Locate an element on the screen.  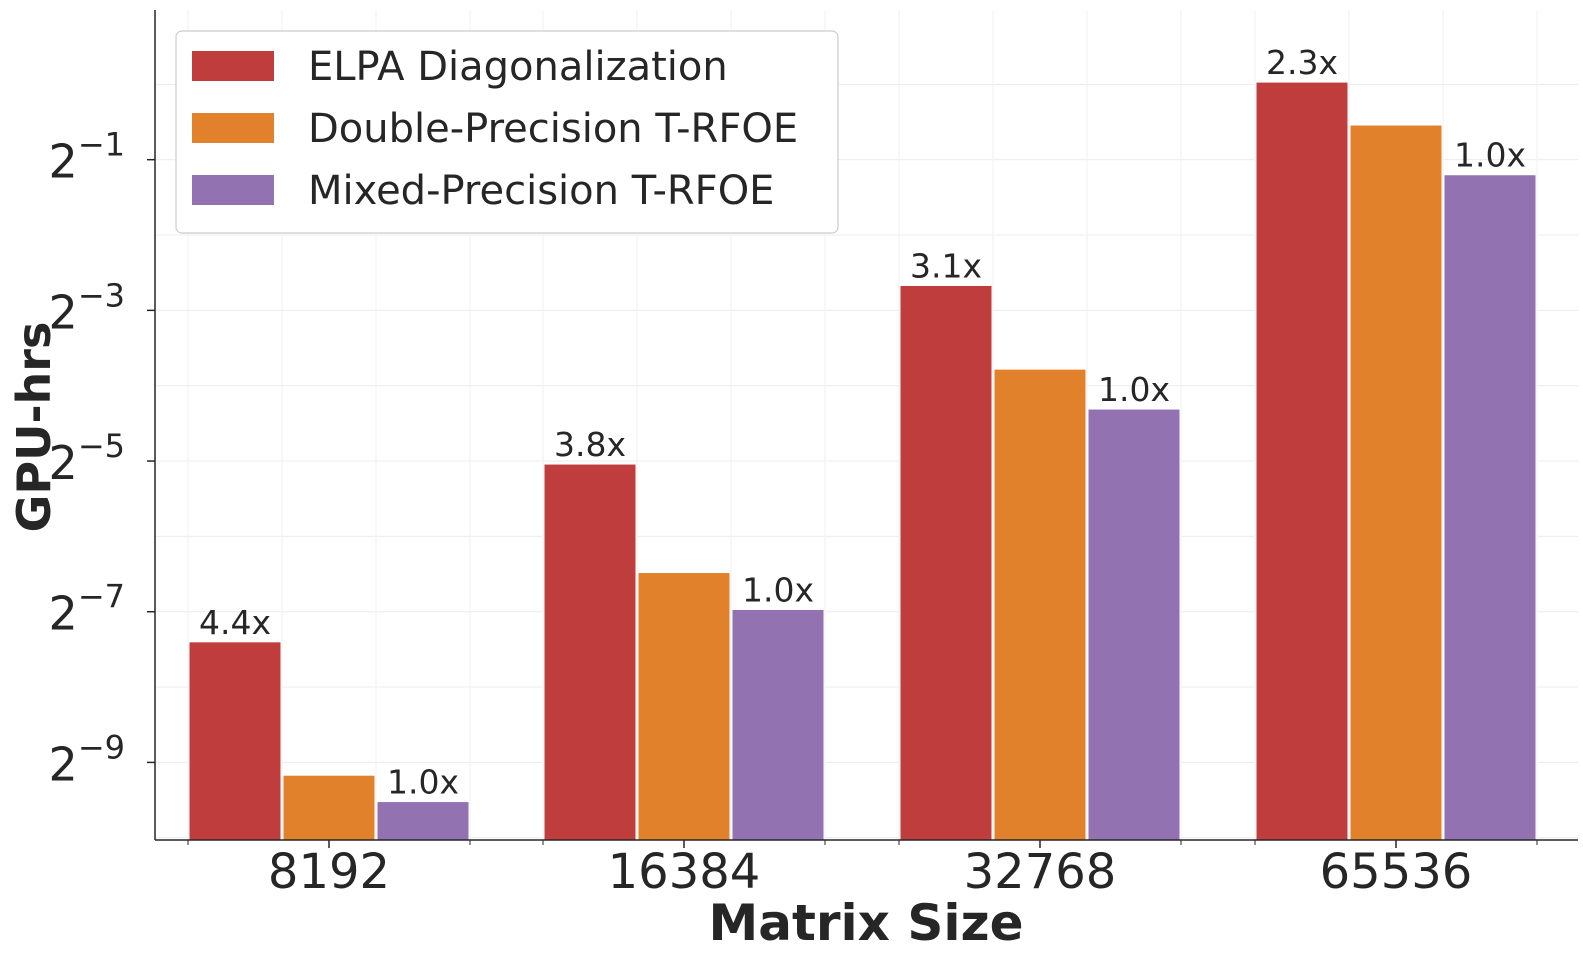
y-tick-label: 2−7 is located at coordinates (87, 609).